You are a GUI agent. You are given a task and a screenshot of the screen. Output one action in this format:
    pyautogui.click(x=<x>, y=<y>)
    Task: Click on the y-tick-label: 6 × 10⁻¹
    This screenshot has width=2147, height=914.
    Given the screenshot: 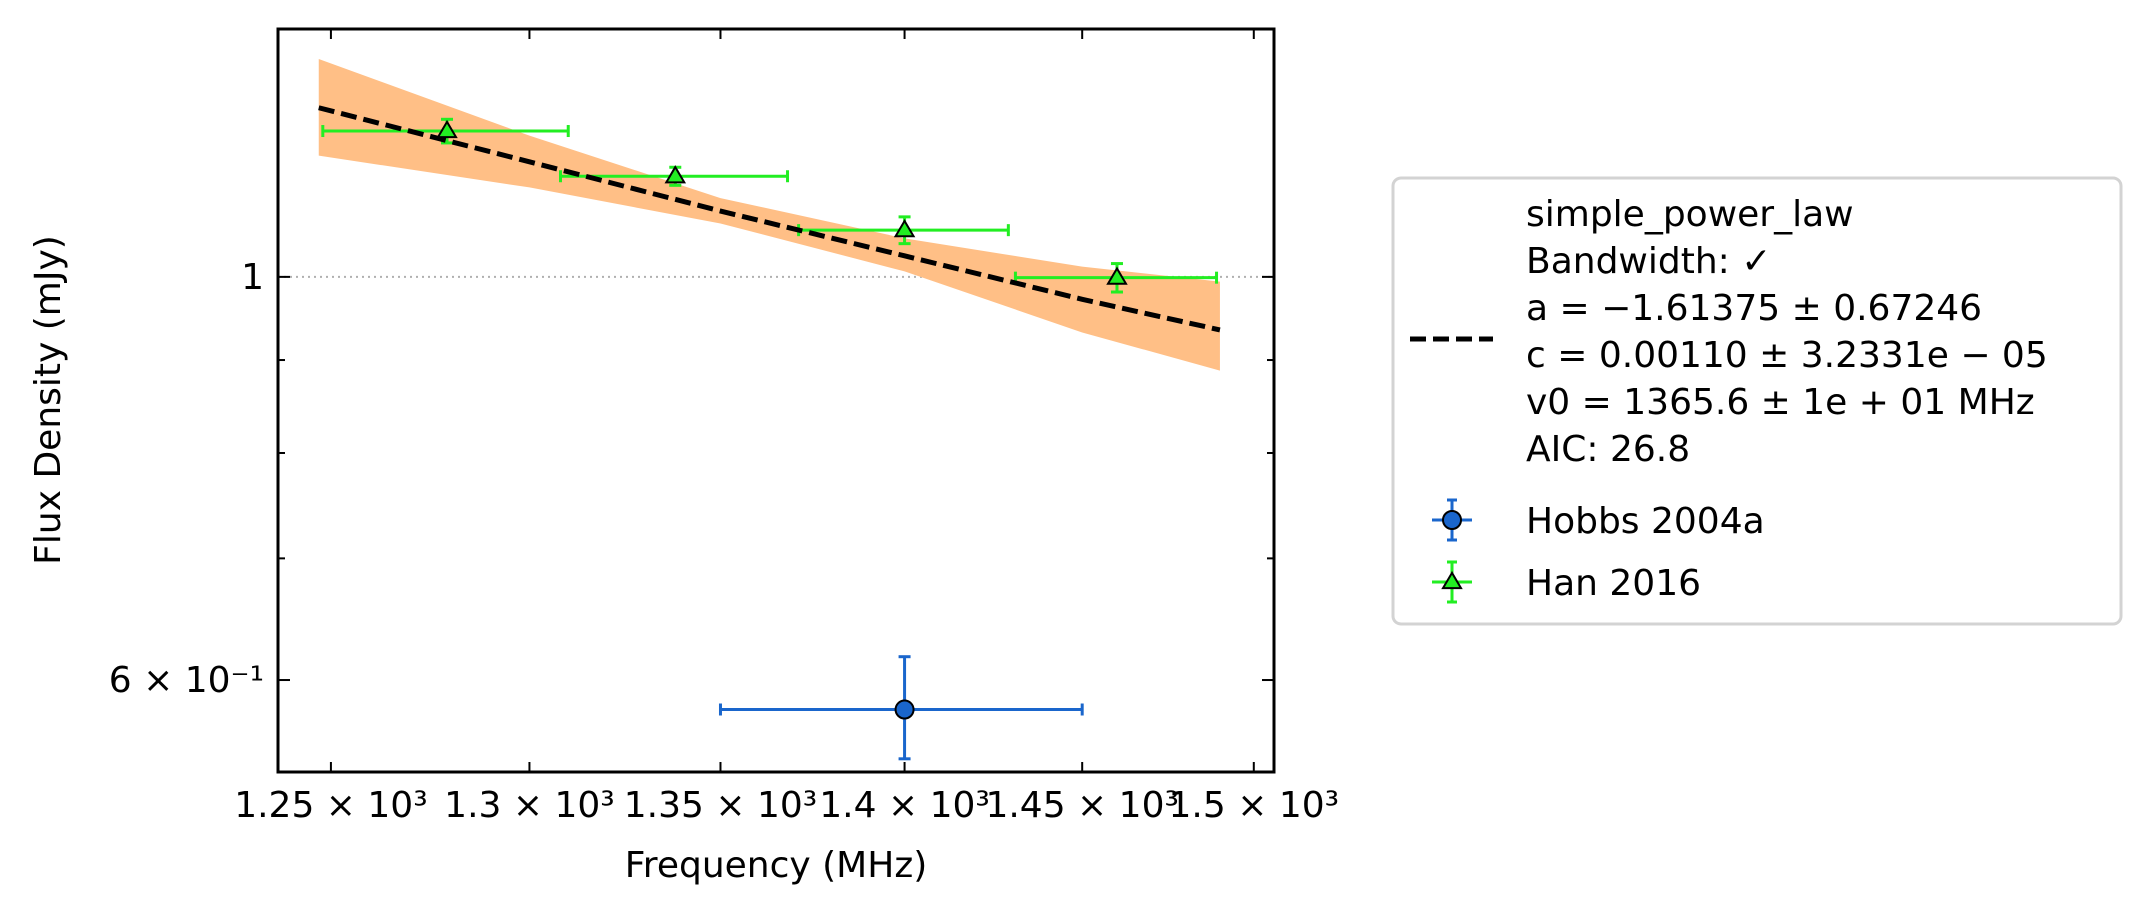 What is the action you would take?
    pyautogui.click(x=186, y=680)
    